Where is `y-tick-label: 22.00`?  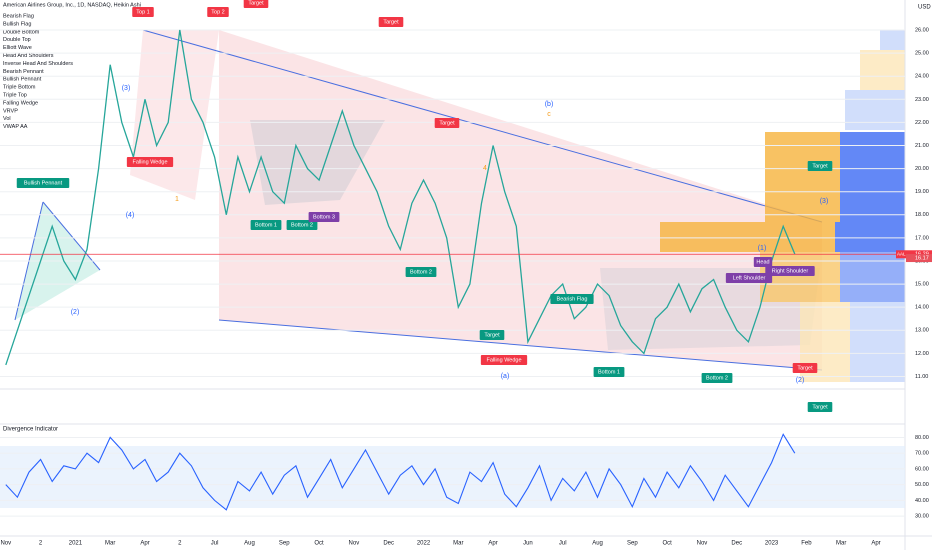 y-tick-label: 22.00 is located at coordinates (922, 123).